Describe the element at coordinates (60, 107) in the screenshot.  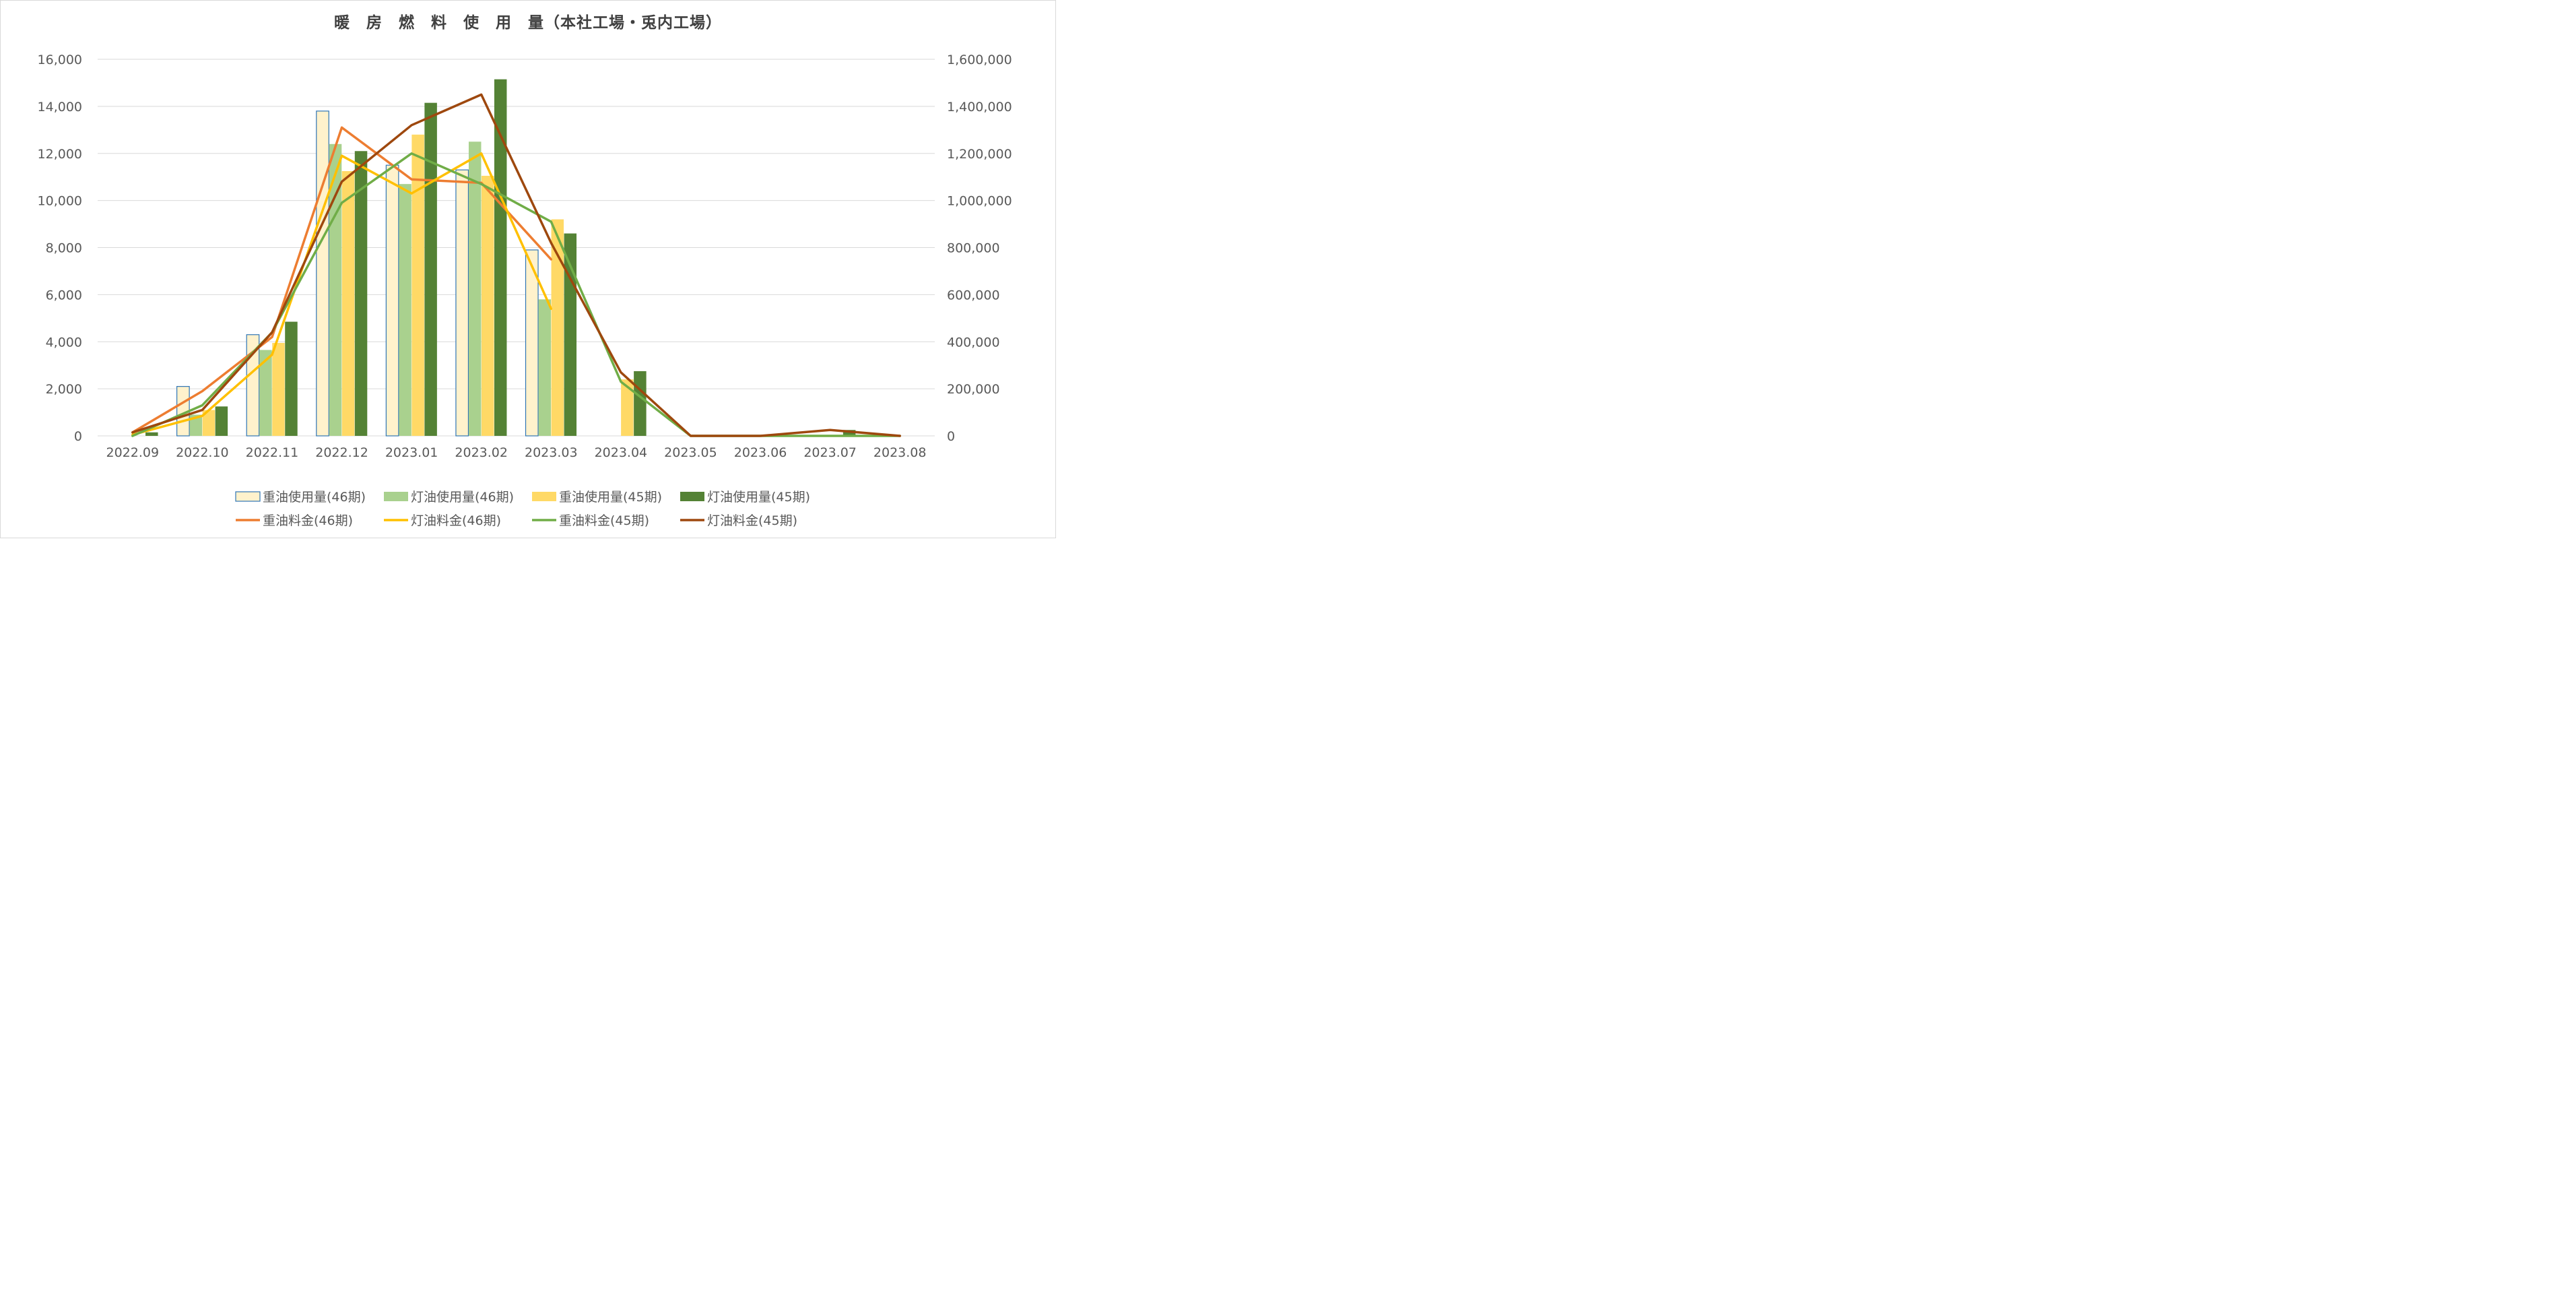
I see `y-left-tick-label: 14,000` at that location.